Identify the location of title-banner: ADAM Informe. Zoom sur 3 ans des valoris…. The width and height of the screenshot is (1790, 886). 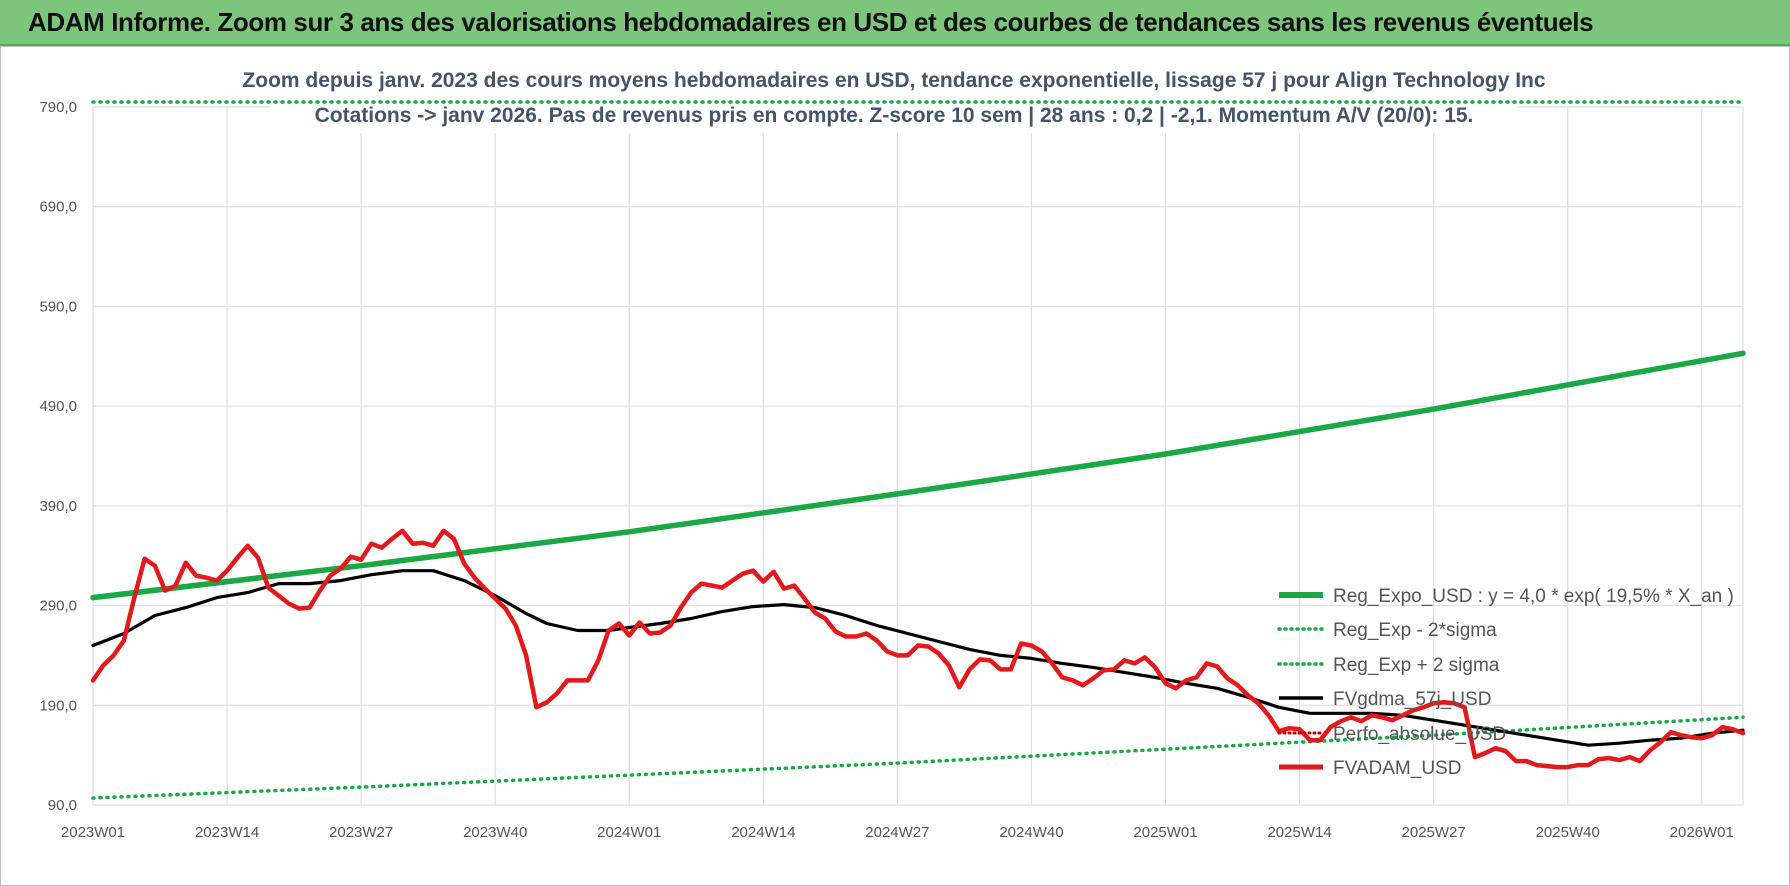
(895, 23).